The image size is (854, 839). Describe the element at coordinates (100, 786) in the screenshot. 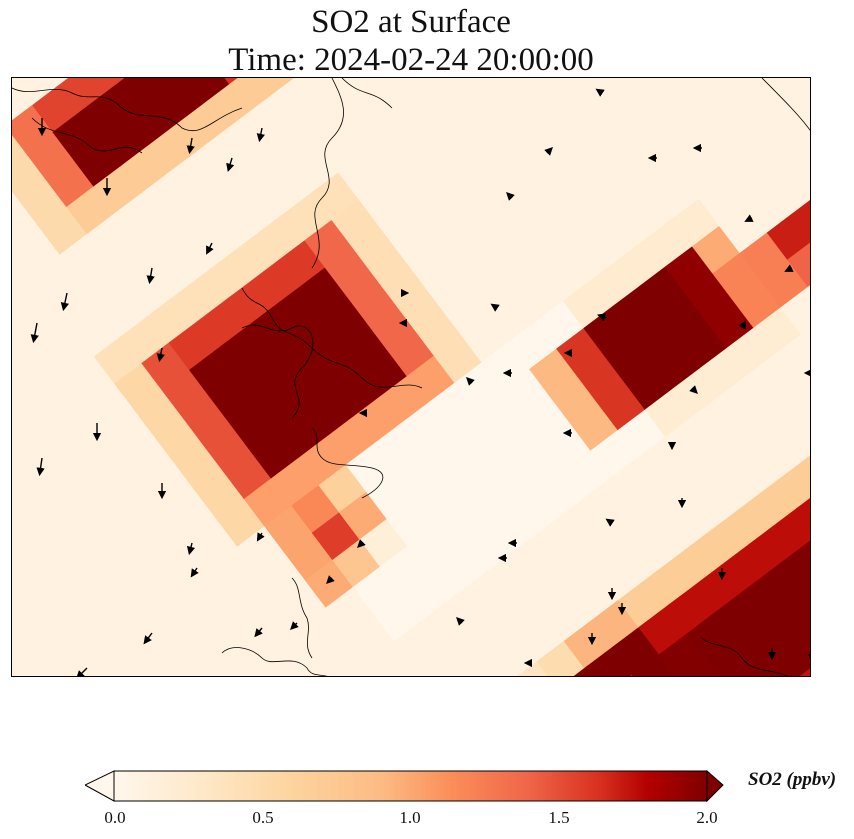

I see `colorbar-extend-low` at that location.